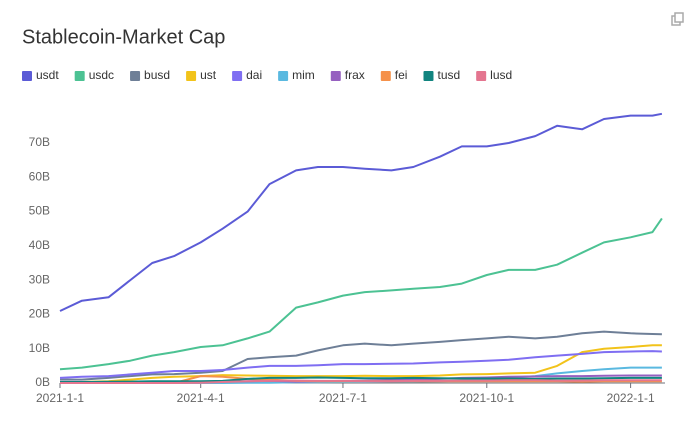  Describe the element at coordinates (60, 398) in the screenshot. I see `x-tick-label: 2021-1-1` at that location.